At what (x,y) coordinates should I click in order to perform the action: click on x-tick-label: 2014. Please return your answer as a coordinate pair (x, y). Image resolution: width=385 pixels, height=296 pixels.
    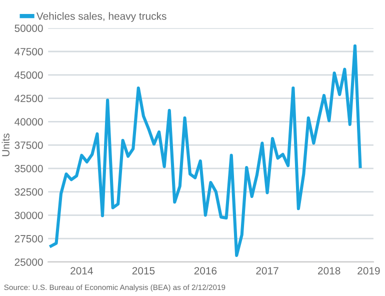
    Looking at the image, I should click on (81, 270).